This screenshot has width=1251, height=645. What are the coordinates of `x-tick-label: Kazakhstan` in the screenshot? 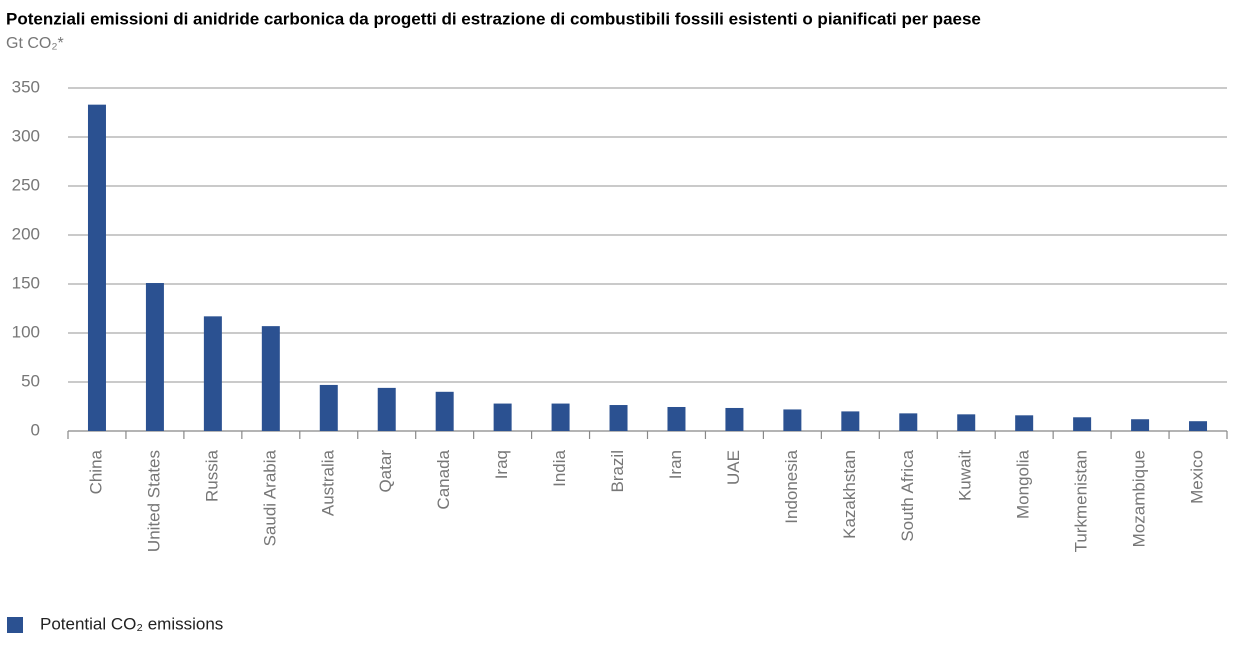 It's located at (849, 494).